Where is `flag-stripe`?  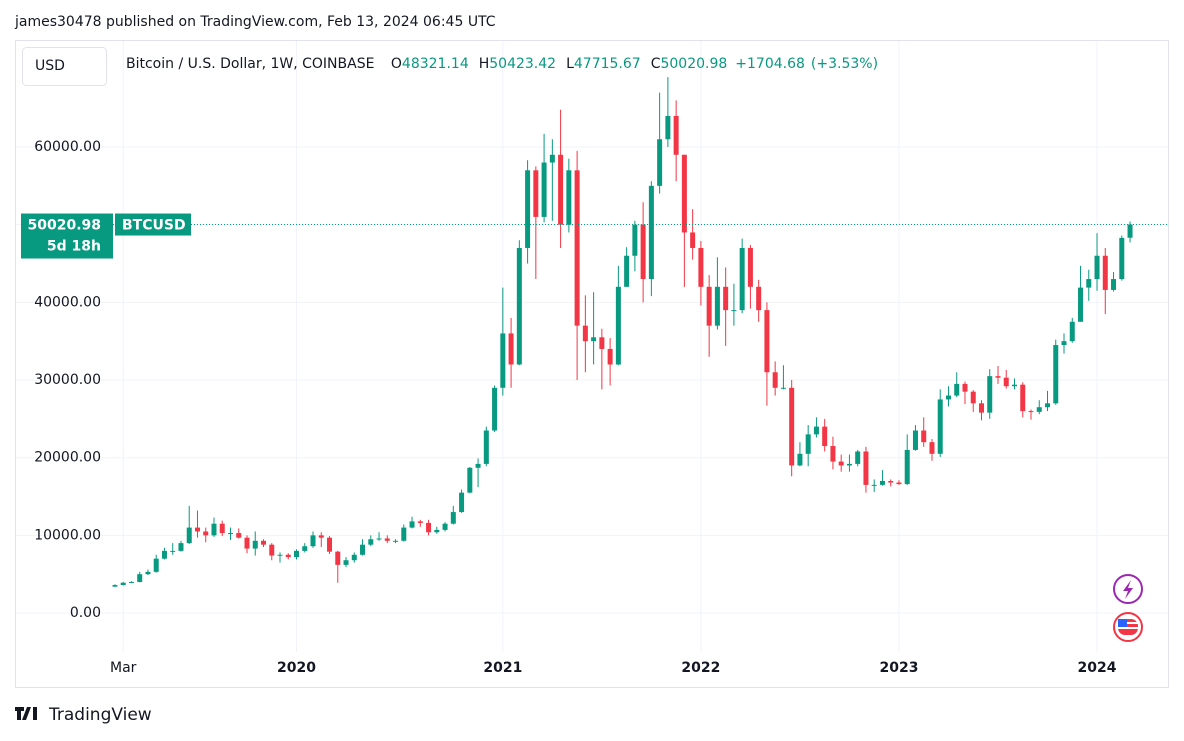 flag-stripe is located at coordinates (1128, 623).